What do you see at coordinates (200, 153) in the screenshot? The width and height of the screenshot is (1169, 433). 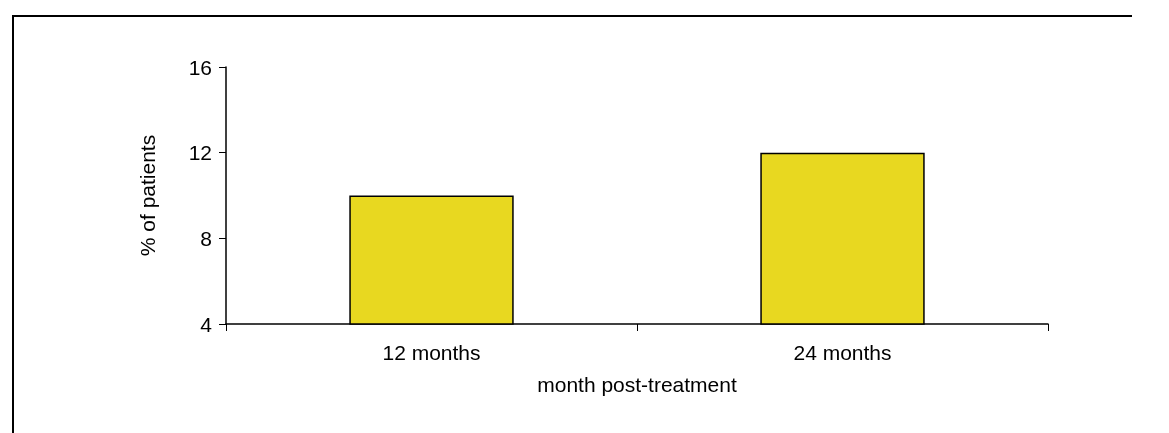 I see `y-tick-label: 12` at bounding box center [200, 153].